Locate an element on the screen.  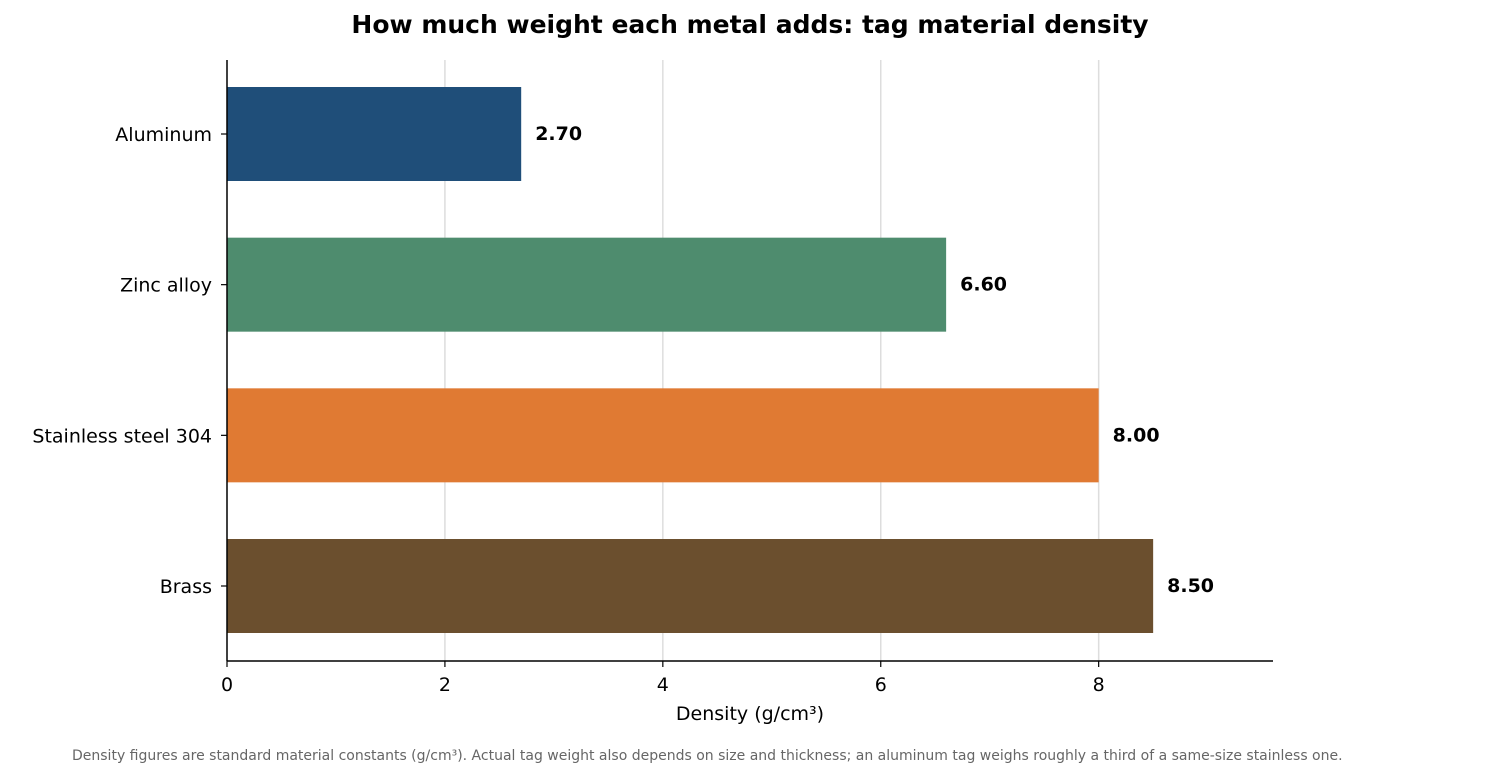
x-tick-label-1: 2 is located at coordinates (445, 685).